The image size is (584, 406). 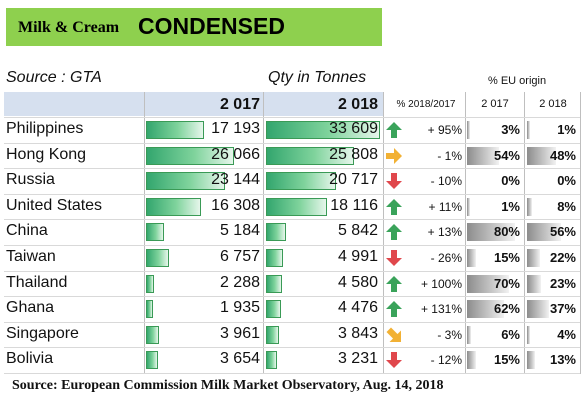 What do you see at coordinates (553, 104) in the screenshot?
I see `header-eu-2018: 2 018` at bounding box center [553, 104].